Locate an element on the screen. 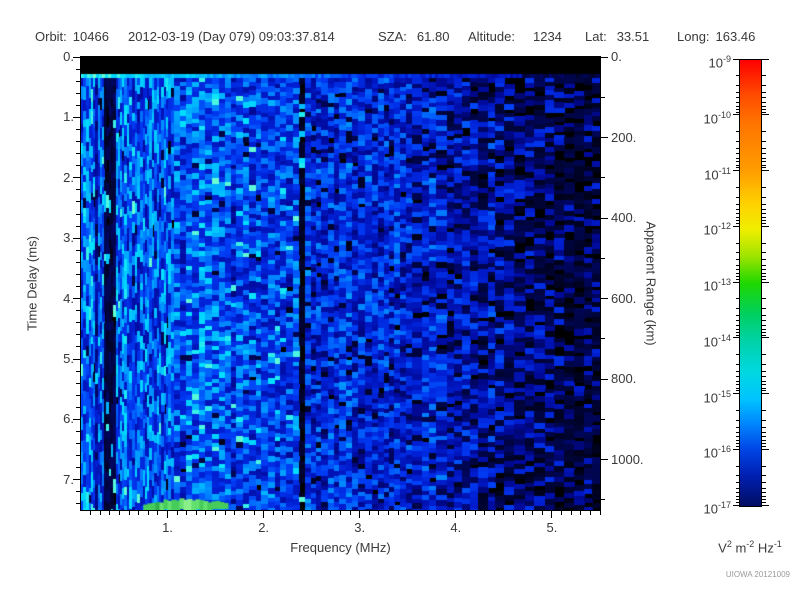  y2-axis-tick-label: 1000. is located at coordinates (627, 459).